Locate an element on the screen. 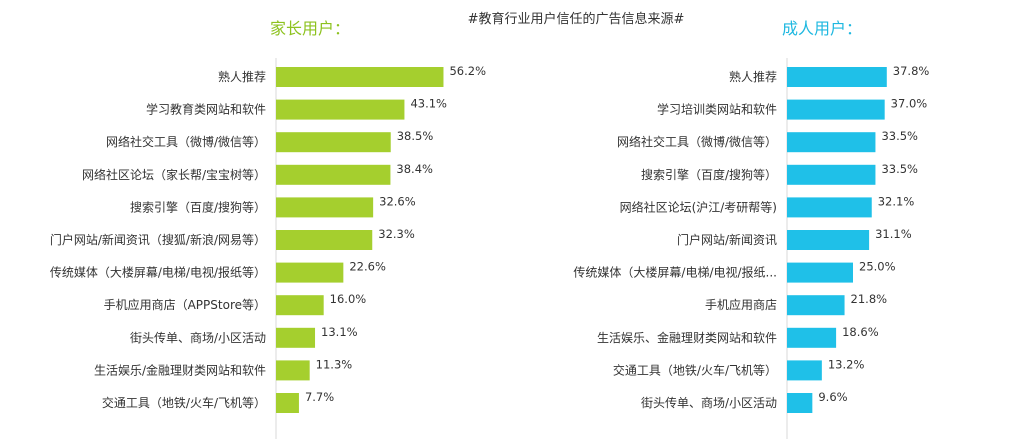 This screenshot has height=439, width=1016. parent-value-label-0: 56.2% is located at coordinates (467, 71).